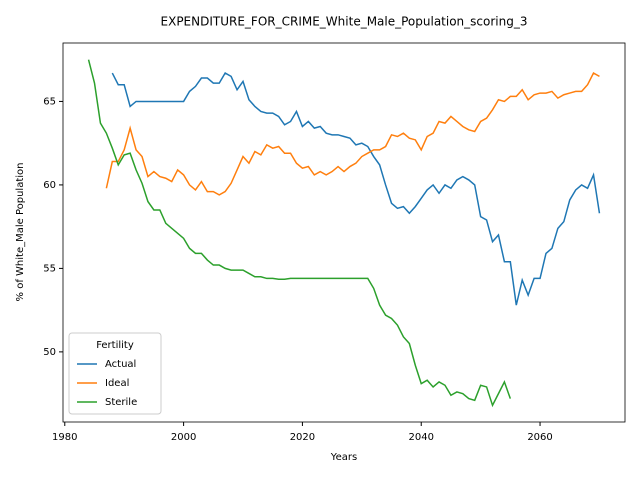  What do you see at coordinates (343, 457) in the screenshot?
I see `x-axis-label: Years` at bounding box center [343, 457].